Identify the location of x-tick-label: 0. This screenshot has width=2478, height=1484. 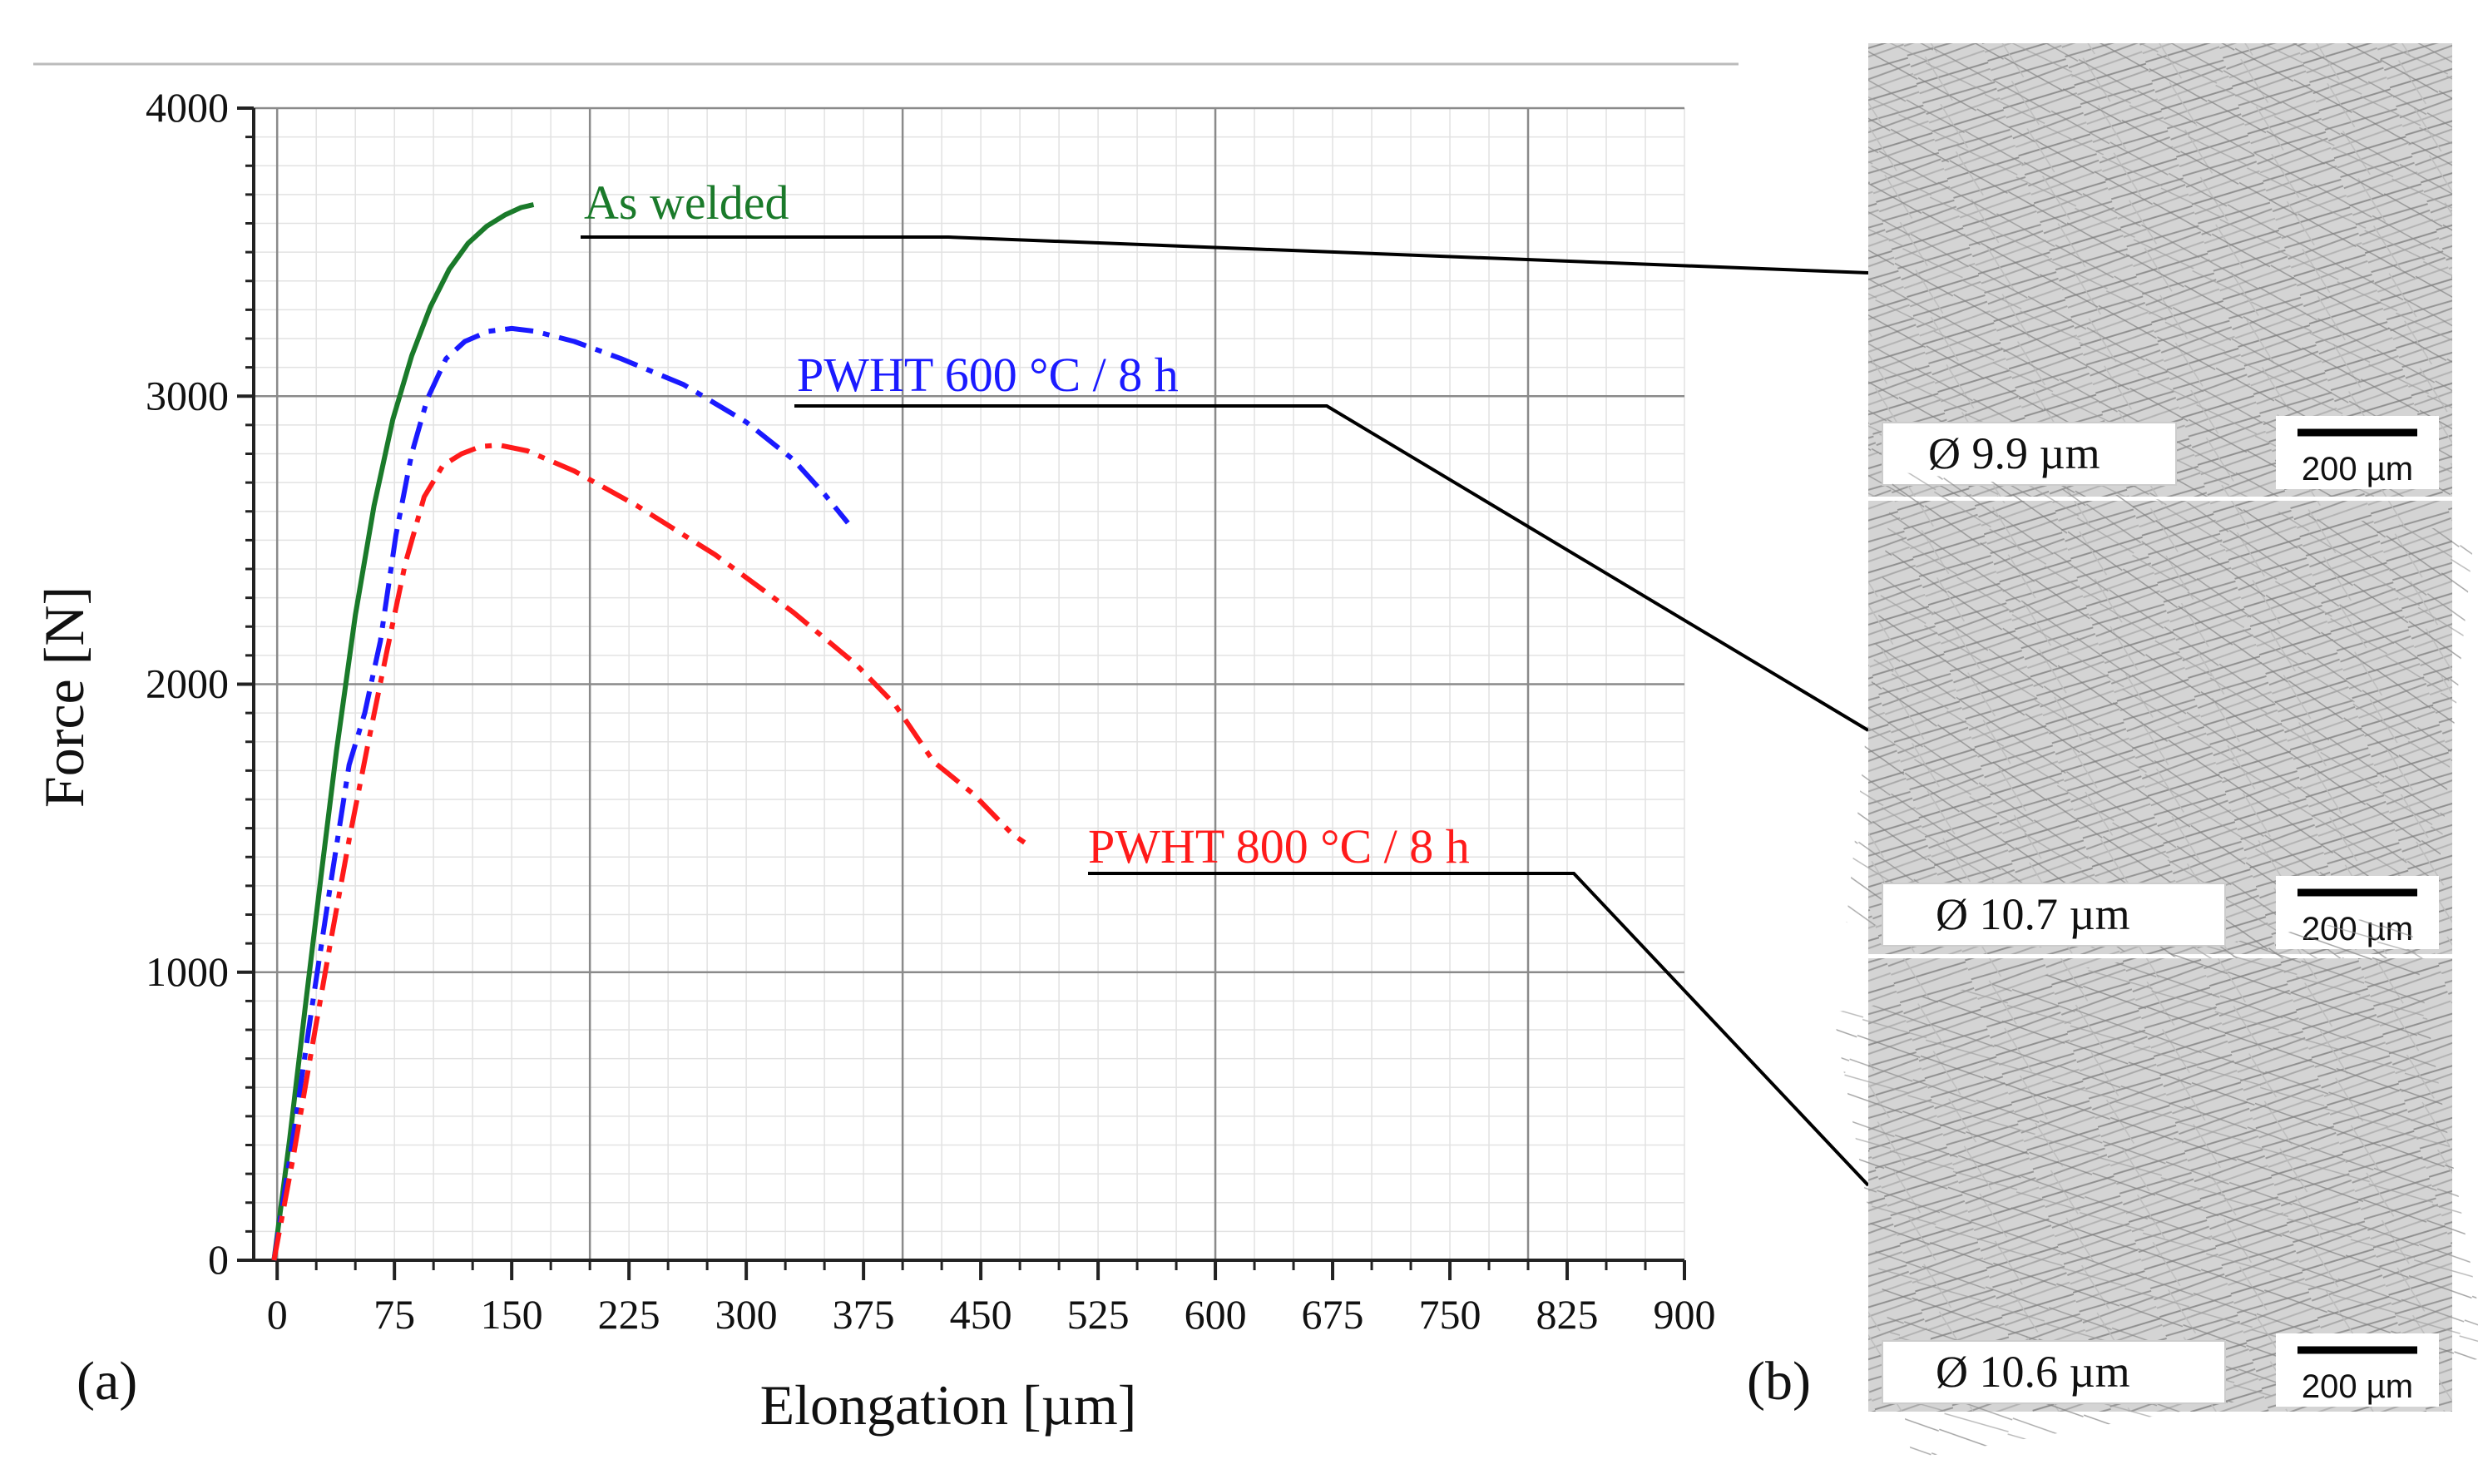
(277, 1314).